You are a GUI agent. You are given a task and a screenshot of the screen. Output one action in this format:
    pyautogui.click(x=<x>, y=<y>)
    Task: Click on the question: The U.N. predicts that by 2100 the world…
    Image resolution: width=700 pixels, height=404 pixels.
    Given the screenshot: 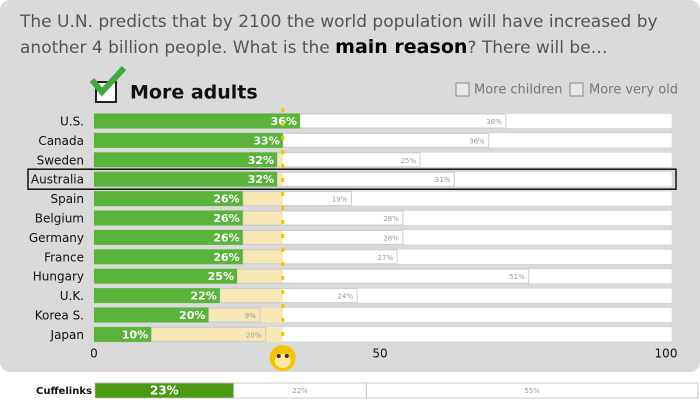 What is the action you would take?
    pyautogui.click(x=355, y=35)
    